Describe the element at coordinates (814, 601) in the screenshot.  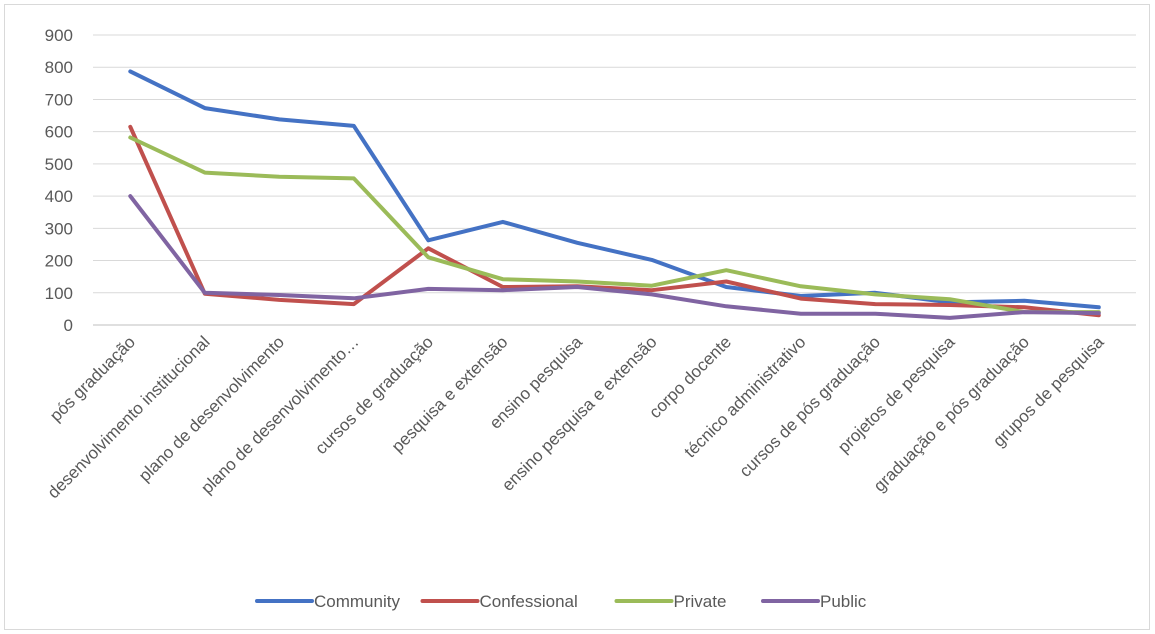
I see `legend-item-public: Public` at that location.